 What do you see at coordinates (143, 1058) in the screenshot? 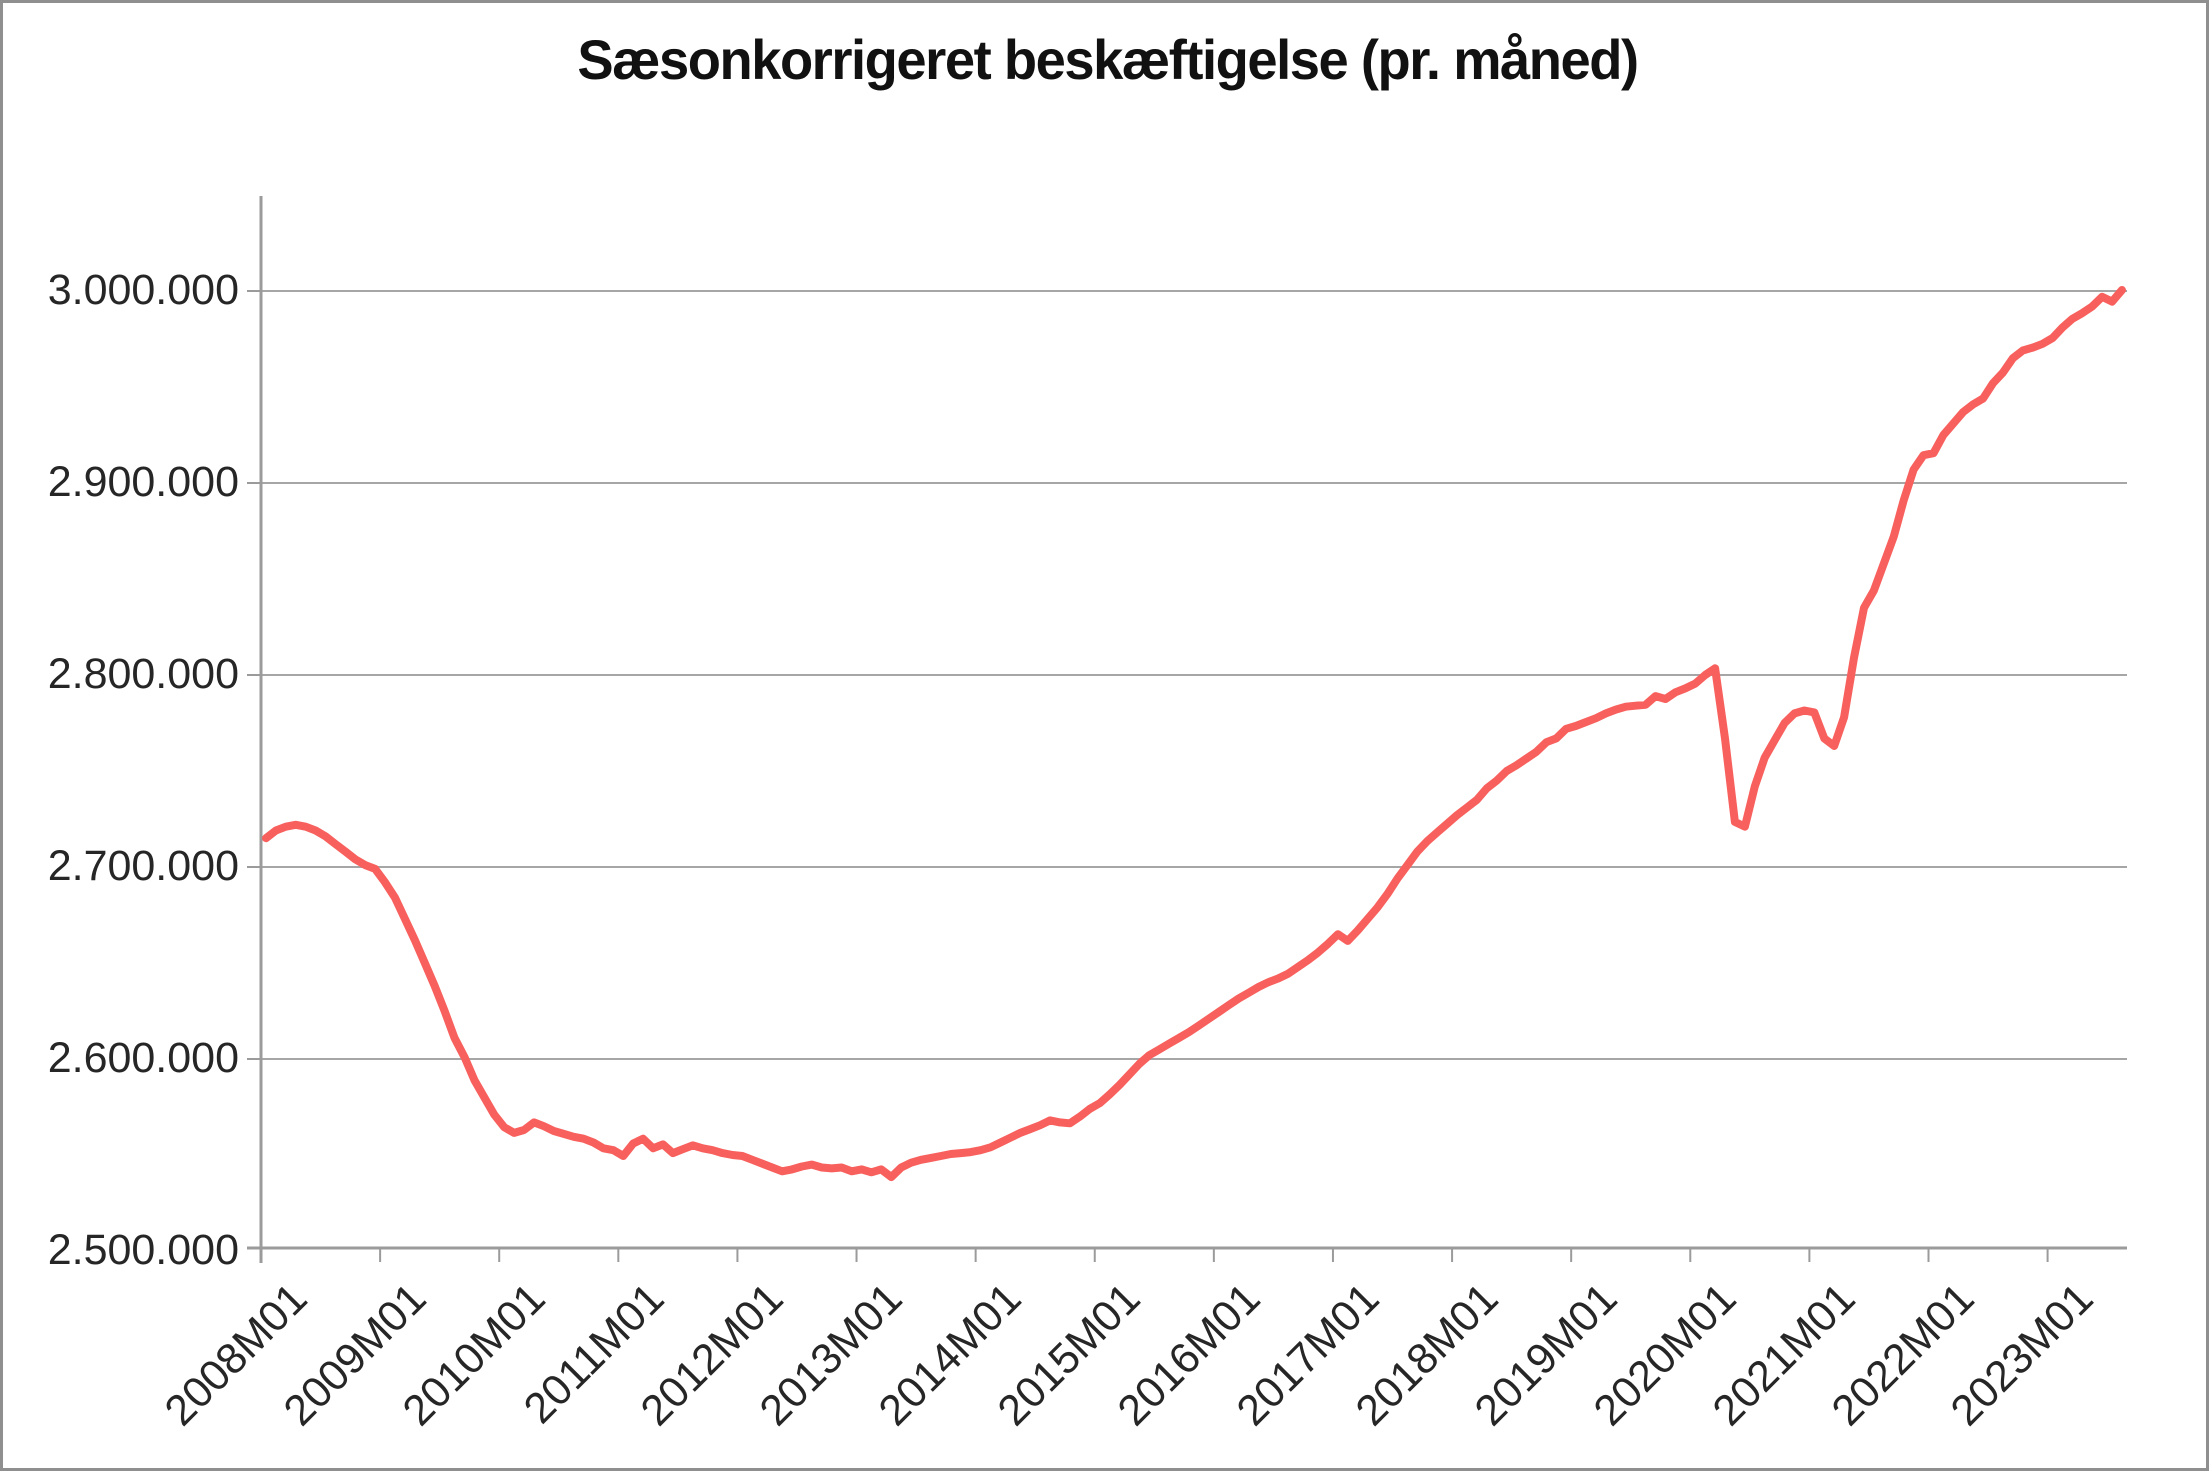
I see `y-axis-tick-label: 2.600.000` at bounding box center [143, 1058].